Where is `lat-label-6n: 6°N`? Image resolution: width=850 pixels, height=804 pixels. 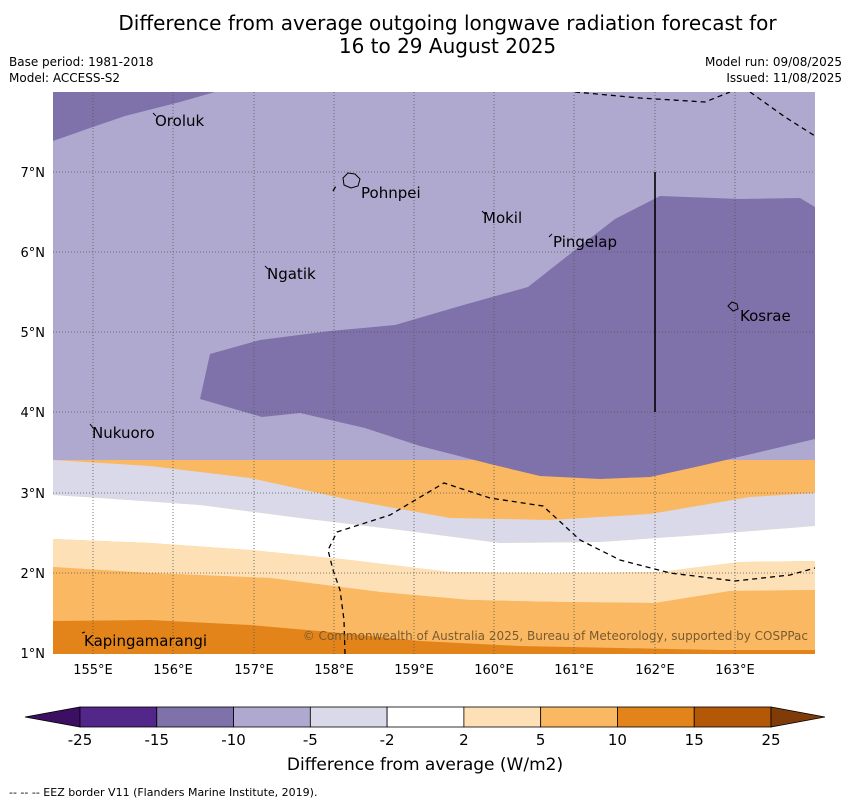 lat-label-6n: 6°N is located at coordinates (33, 253).